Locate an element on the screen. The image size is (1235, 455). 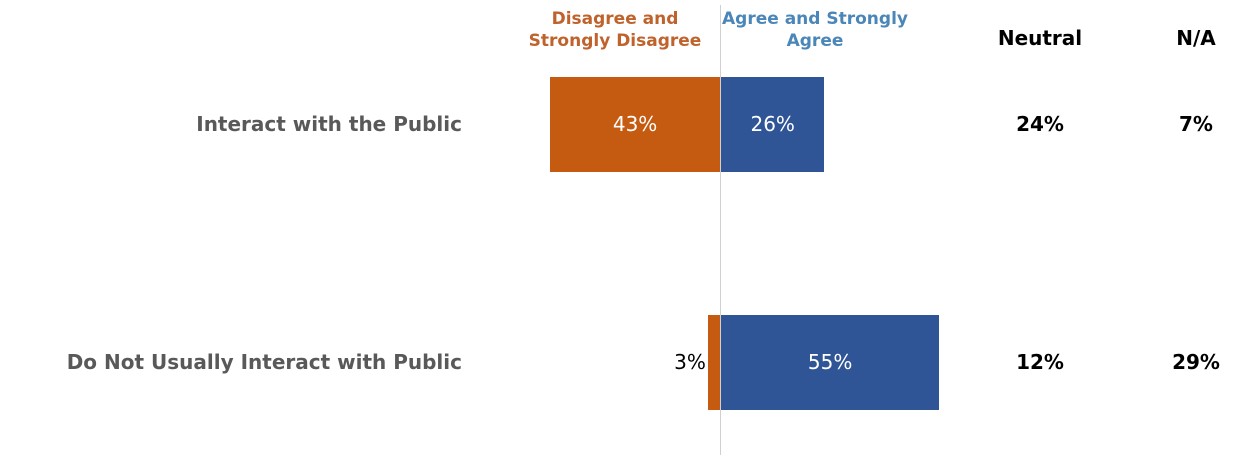
legend-header: Agree and Strongly Agree is located at coordinates (815, 30).